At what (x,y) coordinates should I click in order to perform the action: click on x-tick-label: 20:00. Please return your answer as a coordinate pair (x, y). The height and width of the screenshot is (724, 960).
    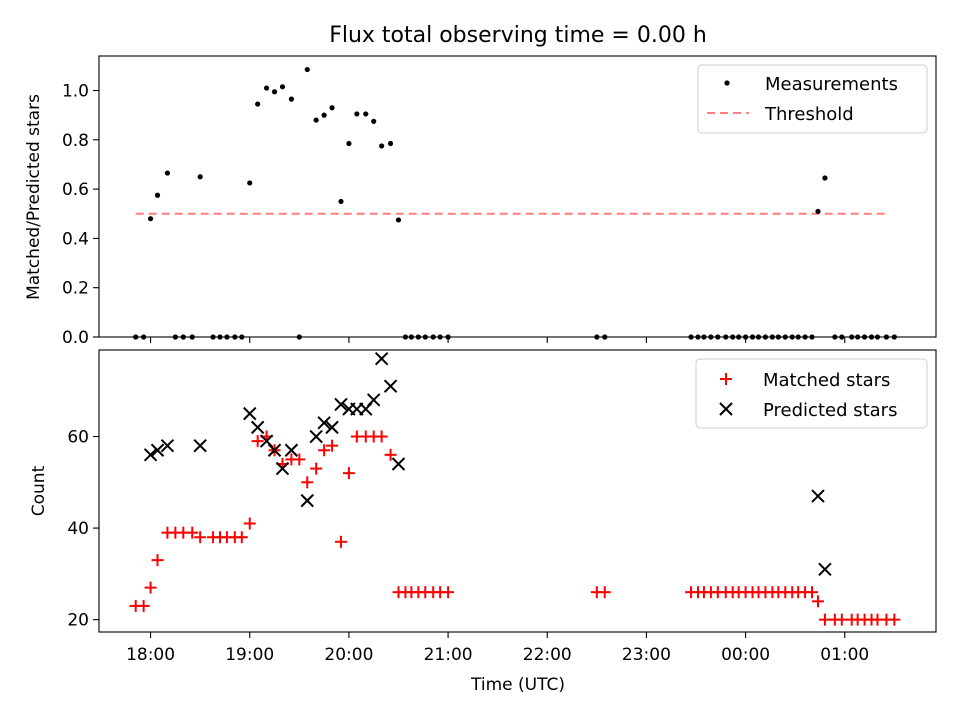
    Looking at the image, I should click on (348, 655).